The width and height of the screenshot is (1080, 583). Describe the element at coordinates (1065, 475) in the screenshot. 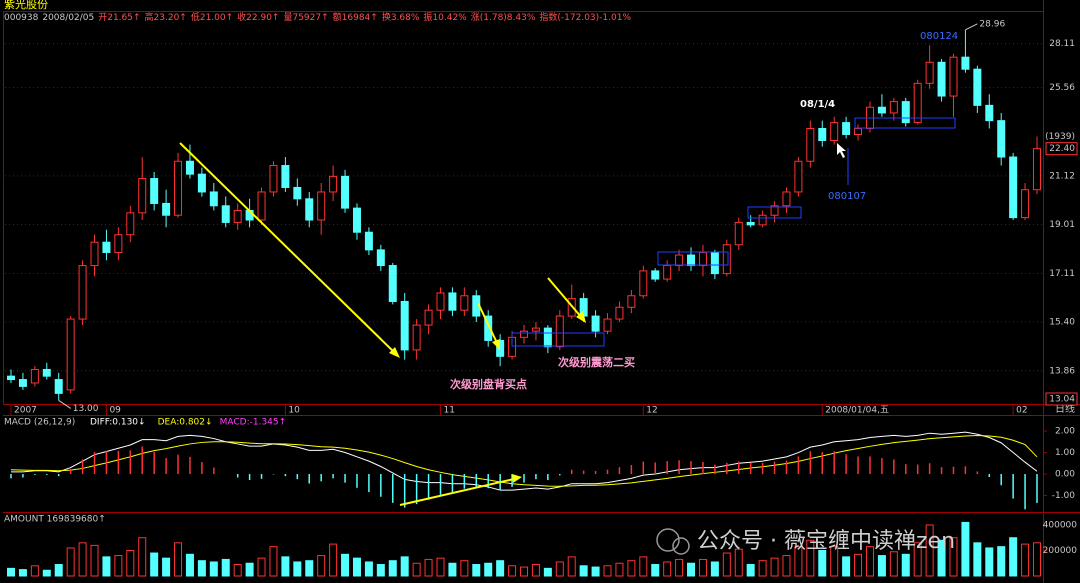

I see `y-tick-label: 0.00` at that location.